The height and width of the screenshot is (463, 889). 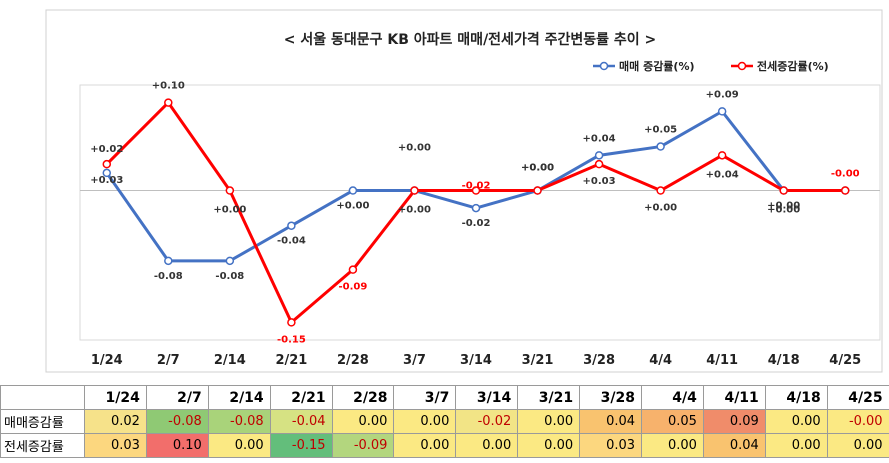 I want to click on x-tick-label: 4/11, so click(x=722, y=360).